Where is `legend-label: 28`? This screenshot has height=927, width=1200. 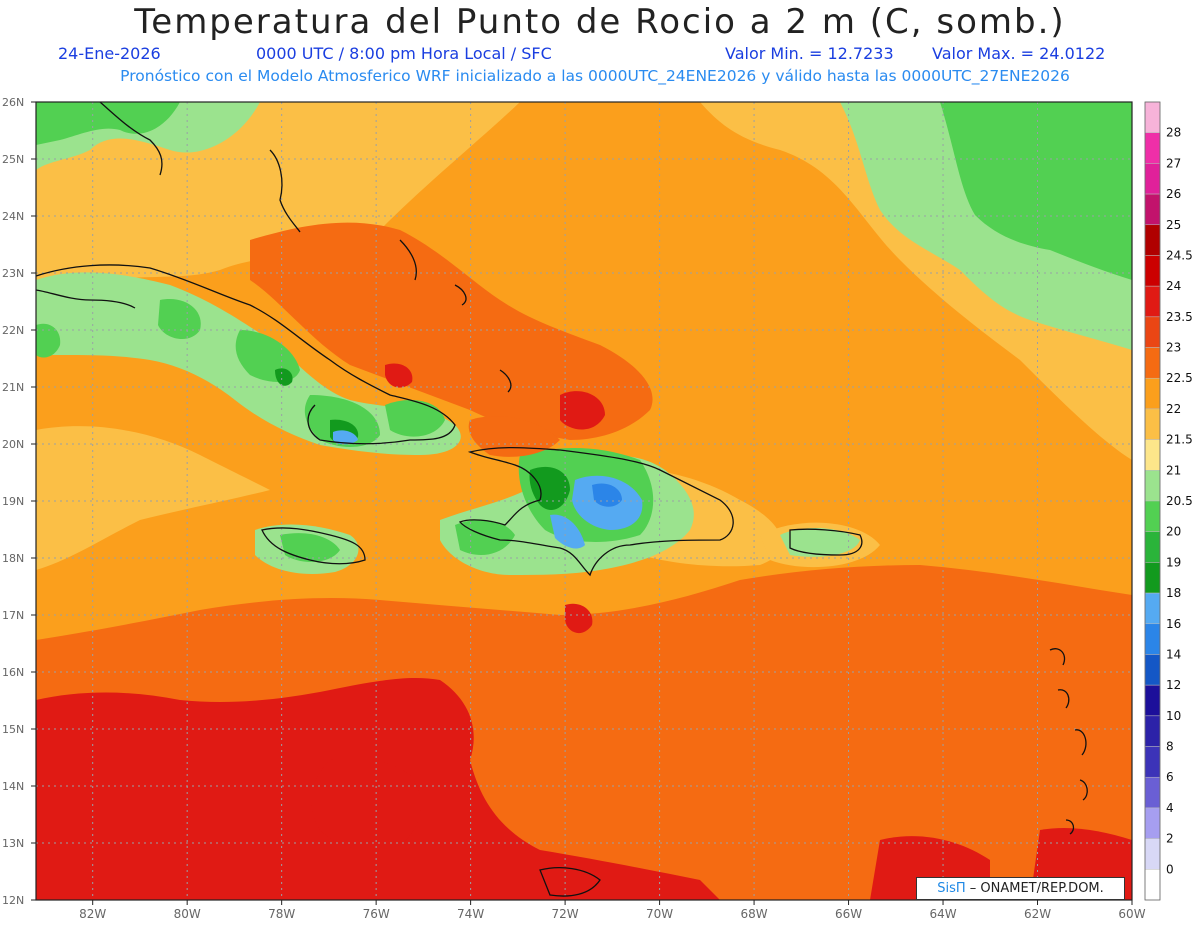 legend-label: 28 is located at coordinates (1173, 133).